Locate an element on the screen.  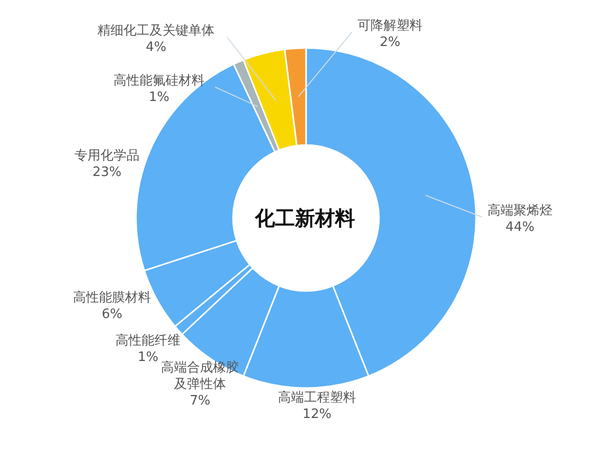
data-label: 23% is located at coordinates (107, 172).